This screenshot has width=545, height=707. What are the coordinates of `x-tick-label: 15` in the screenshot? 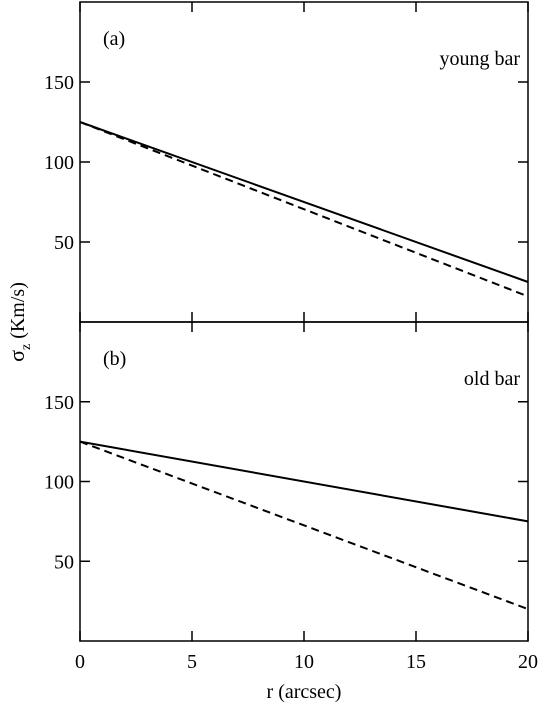 It's located at (416, 662).